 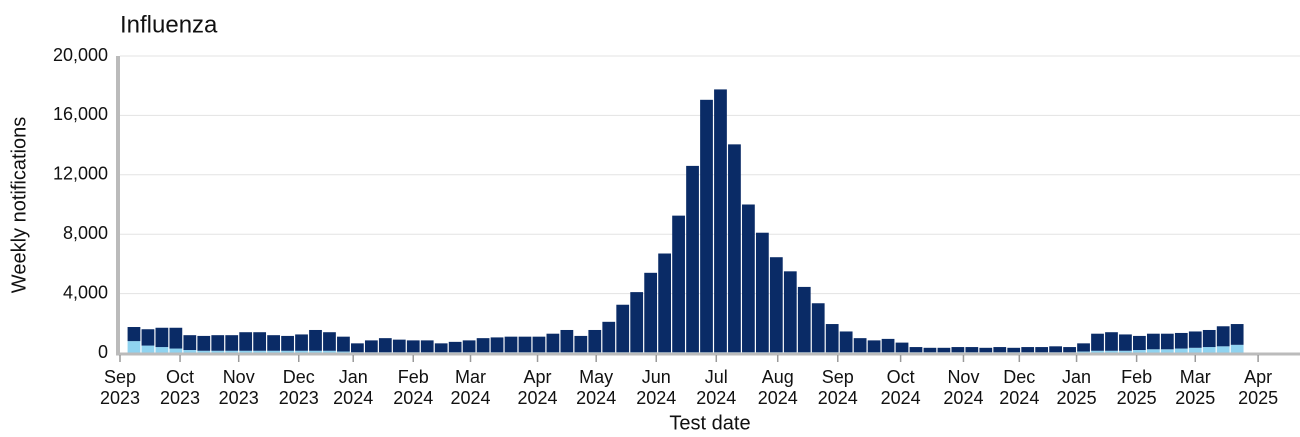 I want to click on x-tick-label: Aug 2024, so click(x=778, y=387).